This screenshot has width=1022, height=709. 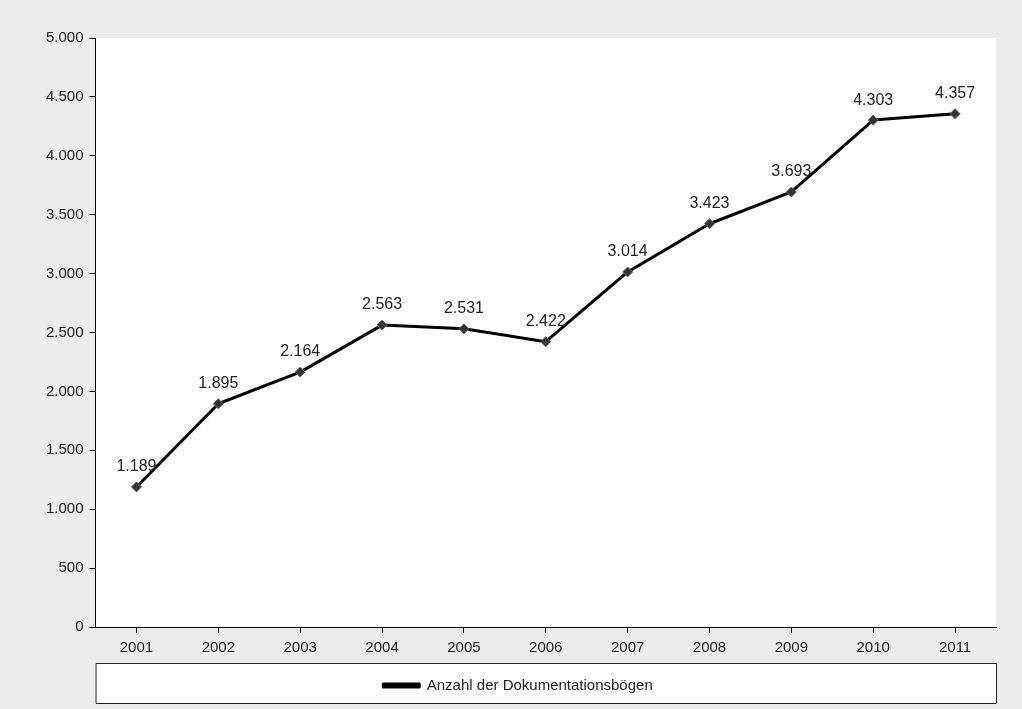 What do you see at coordinates (627, 647) in the screenshot?
I see `x-tick-label: 2007` at bounding box center [627, 647].